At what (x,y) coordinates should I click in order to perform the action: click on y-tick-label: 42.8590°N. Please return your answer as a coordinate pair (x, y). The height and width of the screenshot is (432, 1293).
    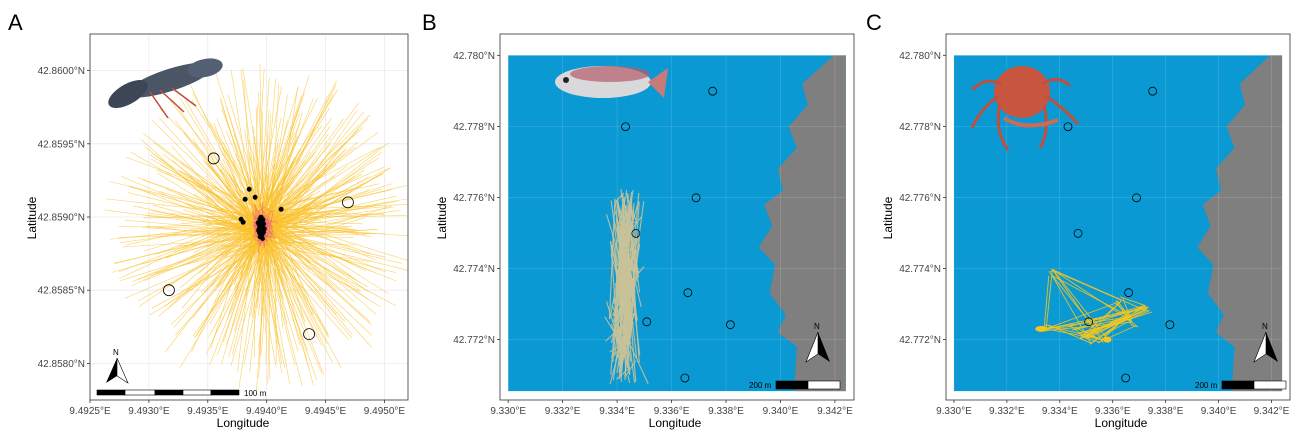
    Looking at the image, I should click on (61, 218).